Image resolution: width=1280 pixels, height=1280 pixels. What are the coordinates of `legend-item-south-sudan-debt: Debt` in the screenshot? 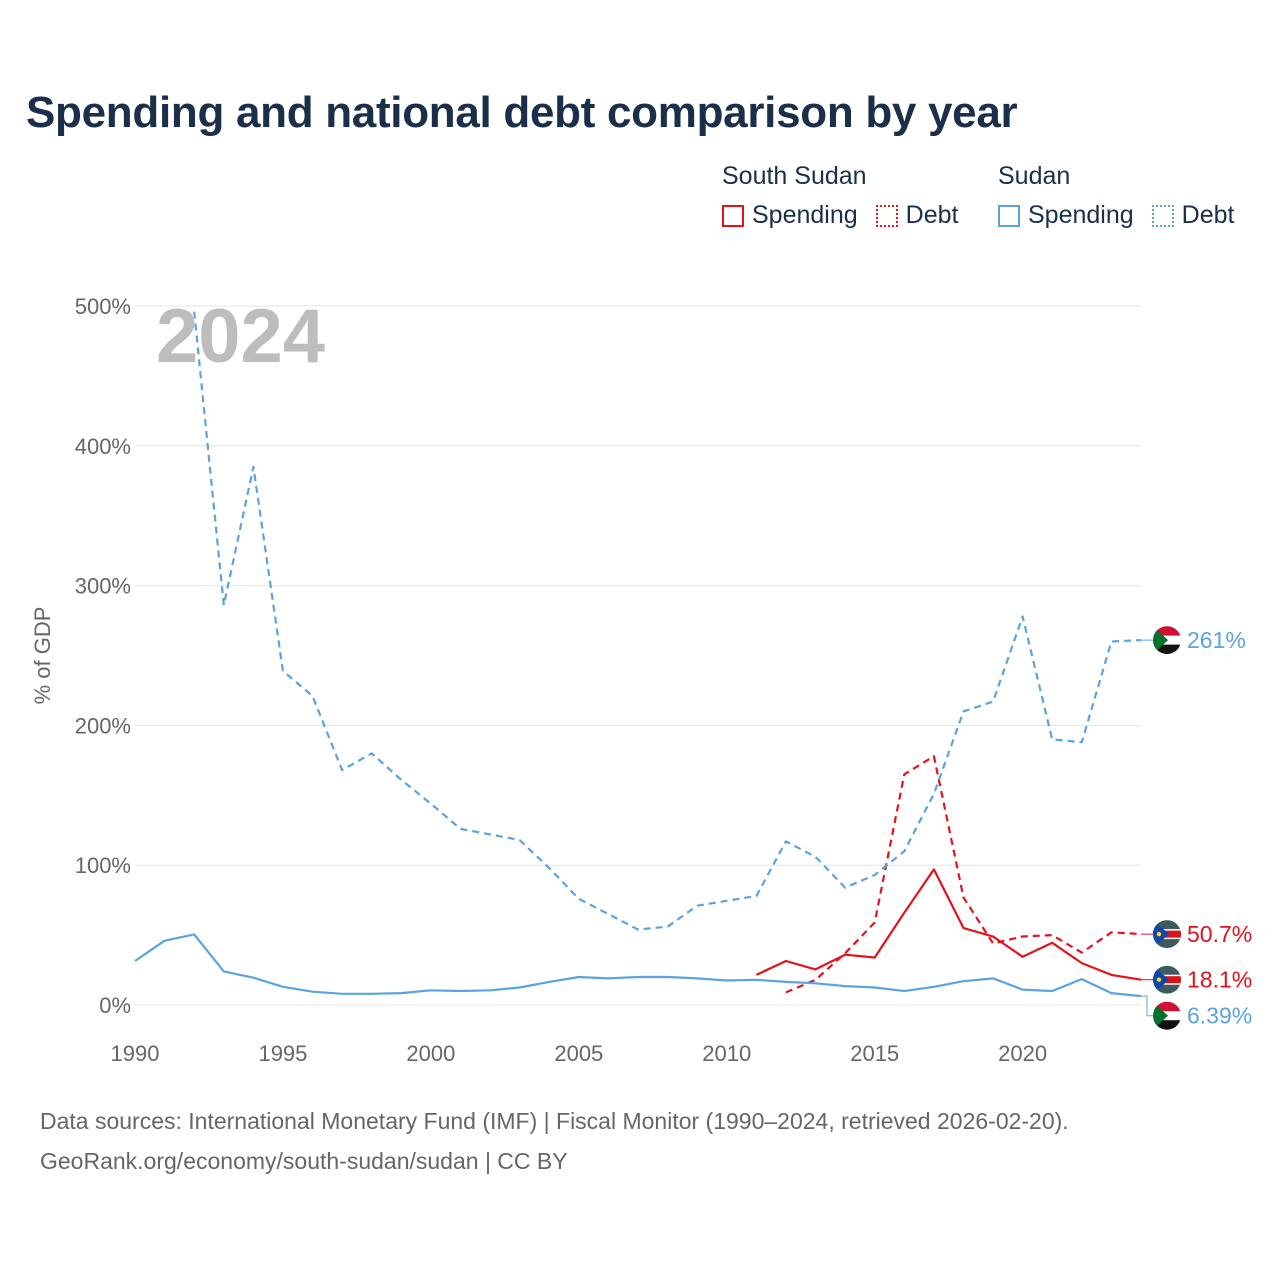 It's located at (917, 215).